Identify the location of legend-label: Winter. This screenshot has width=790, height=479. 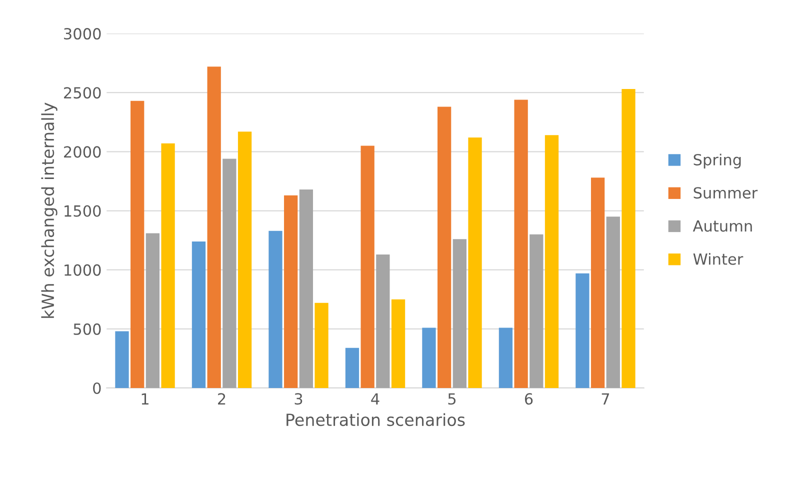
(718, 259).